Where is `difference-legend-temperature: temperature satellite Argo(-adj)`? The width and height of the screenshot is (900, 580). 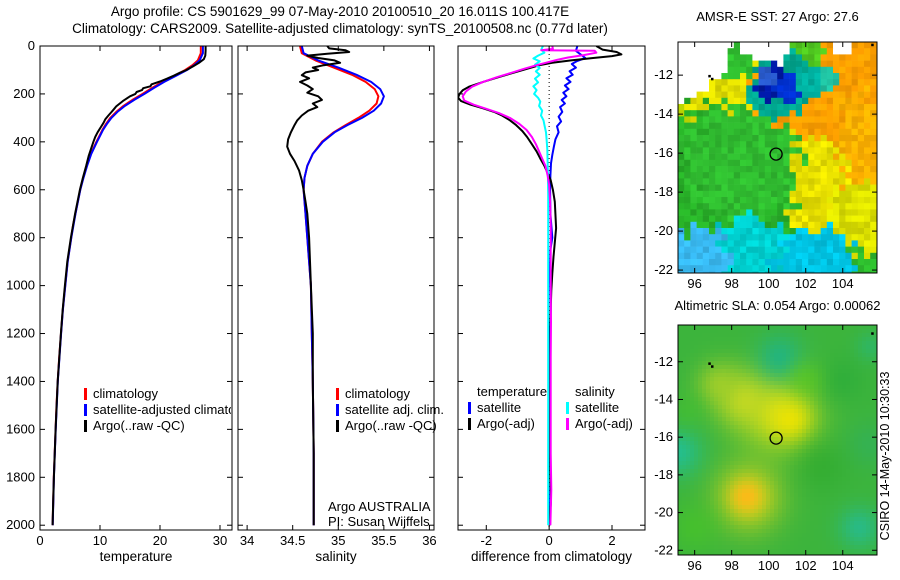 difference-legend-temperature: temperature satellite Argo(-adj) is located at coordinates (516, 408).